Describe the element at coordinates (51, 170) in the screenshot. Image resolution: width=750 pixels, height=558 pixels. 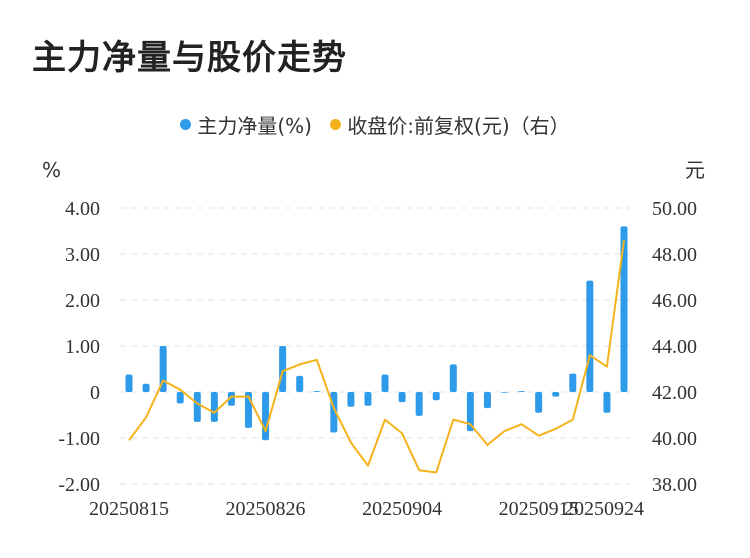
I see `left-axis-unit: %` at that location.